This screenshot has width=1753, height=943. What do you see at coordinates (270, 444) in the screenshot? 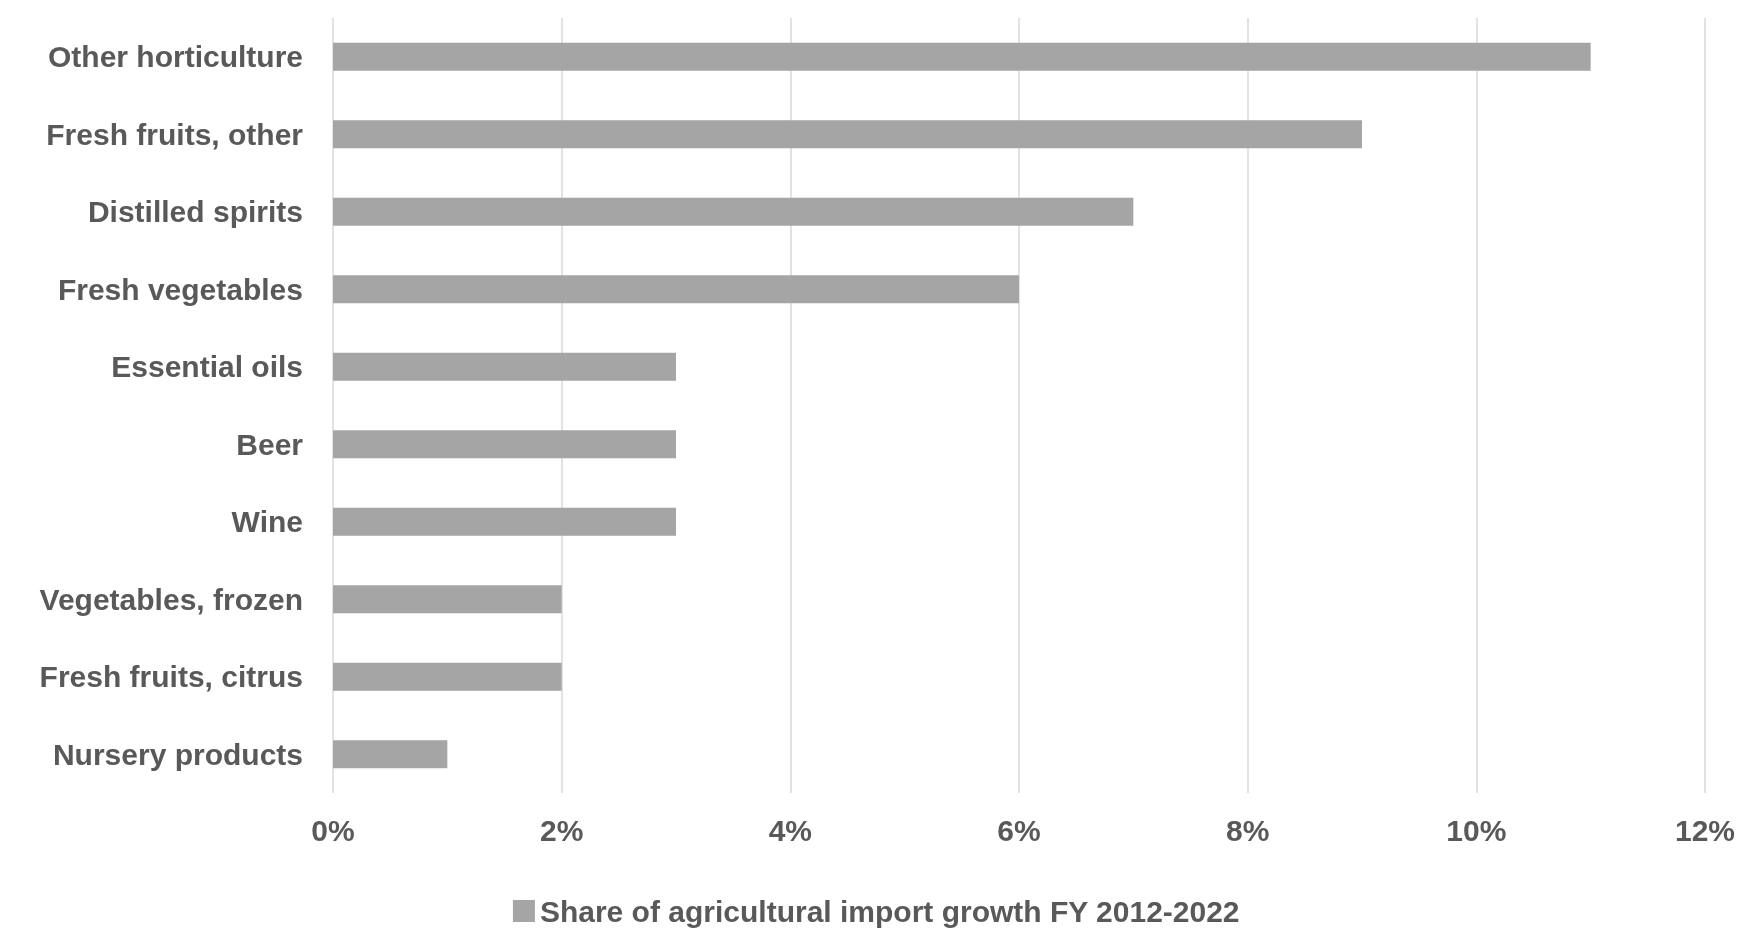
I see `y-tick-label: Beer` at bounding box center [270, 444].